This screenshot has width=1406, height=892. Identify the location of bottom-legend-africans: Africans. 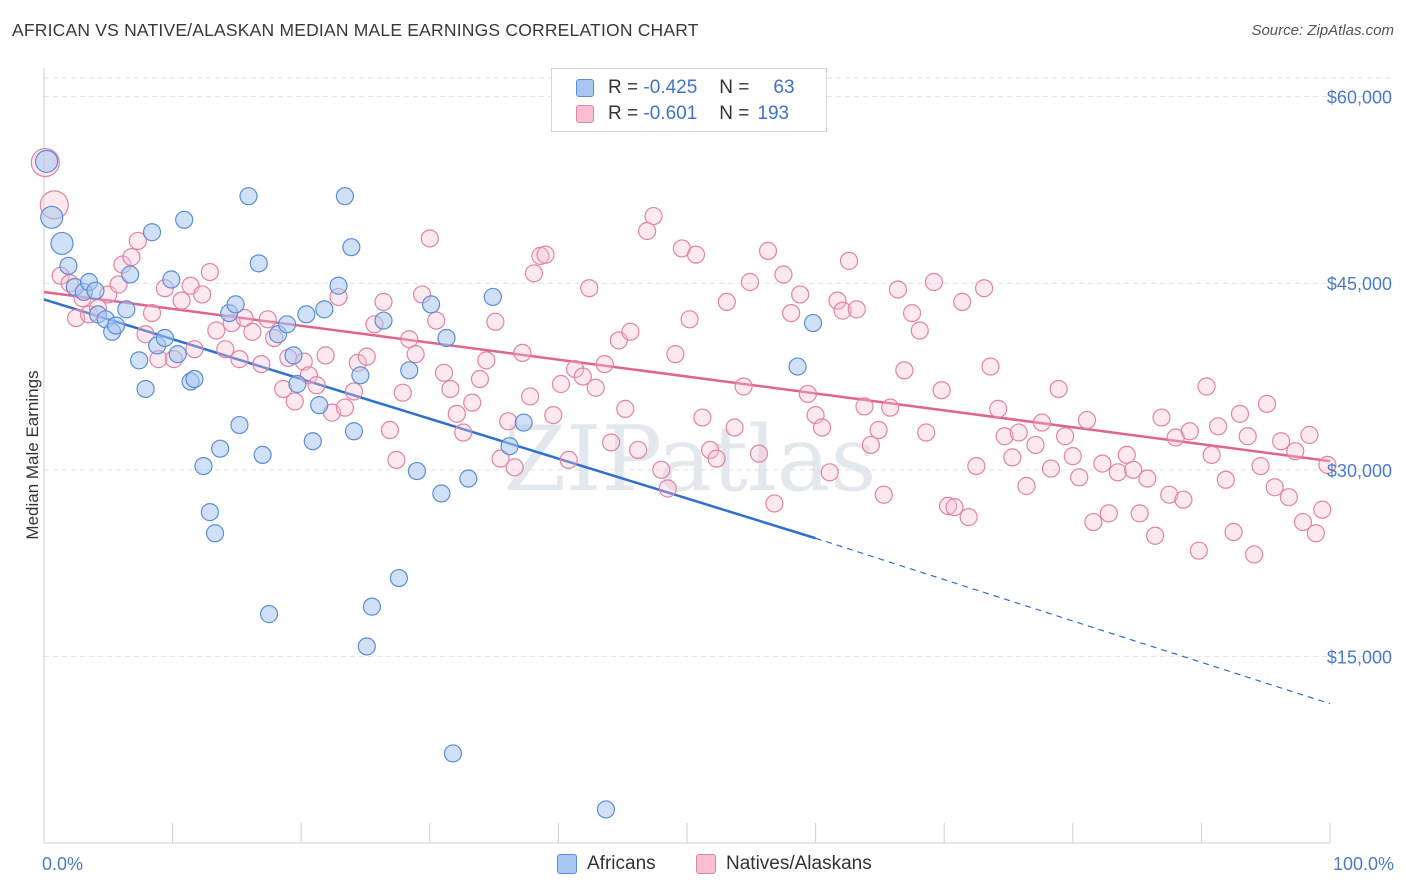
(606, 864).